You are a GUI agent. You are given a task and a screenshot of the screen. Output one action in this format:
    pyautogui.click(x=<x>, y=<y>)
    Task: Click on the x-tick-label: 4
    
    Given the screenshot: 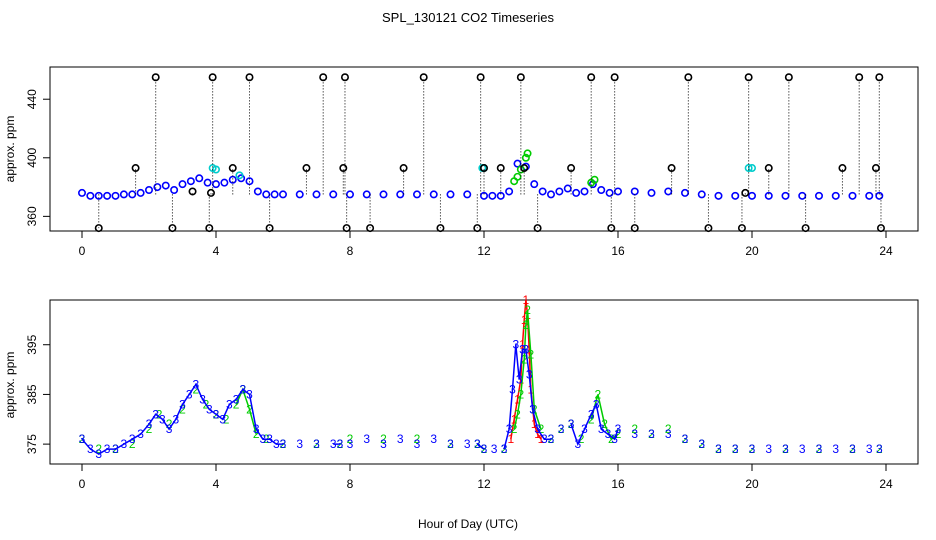 What is the action you would take?
    pyautogui.click(x=216, y=484)
    